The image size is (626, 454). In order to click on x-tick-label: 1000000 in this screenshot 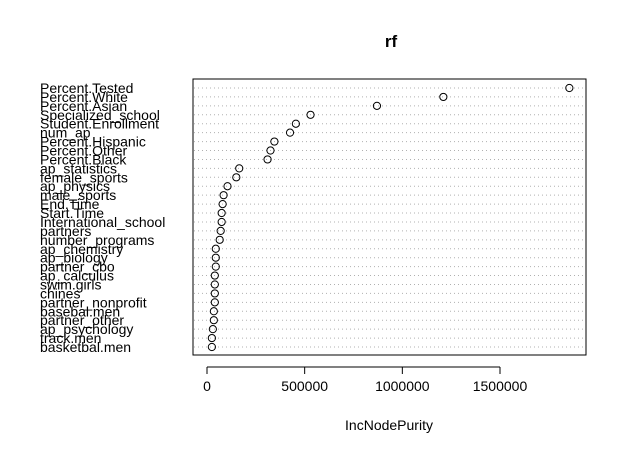, I will do `click(402, 386)`.